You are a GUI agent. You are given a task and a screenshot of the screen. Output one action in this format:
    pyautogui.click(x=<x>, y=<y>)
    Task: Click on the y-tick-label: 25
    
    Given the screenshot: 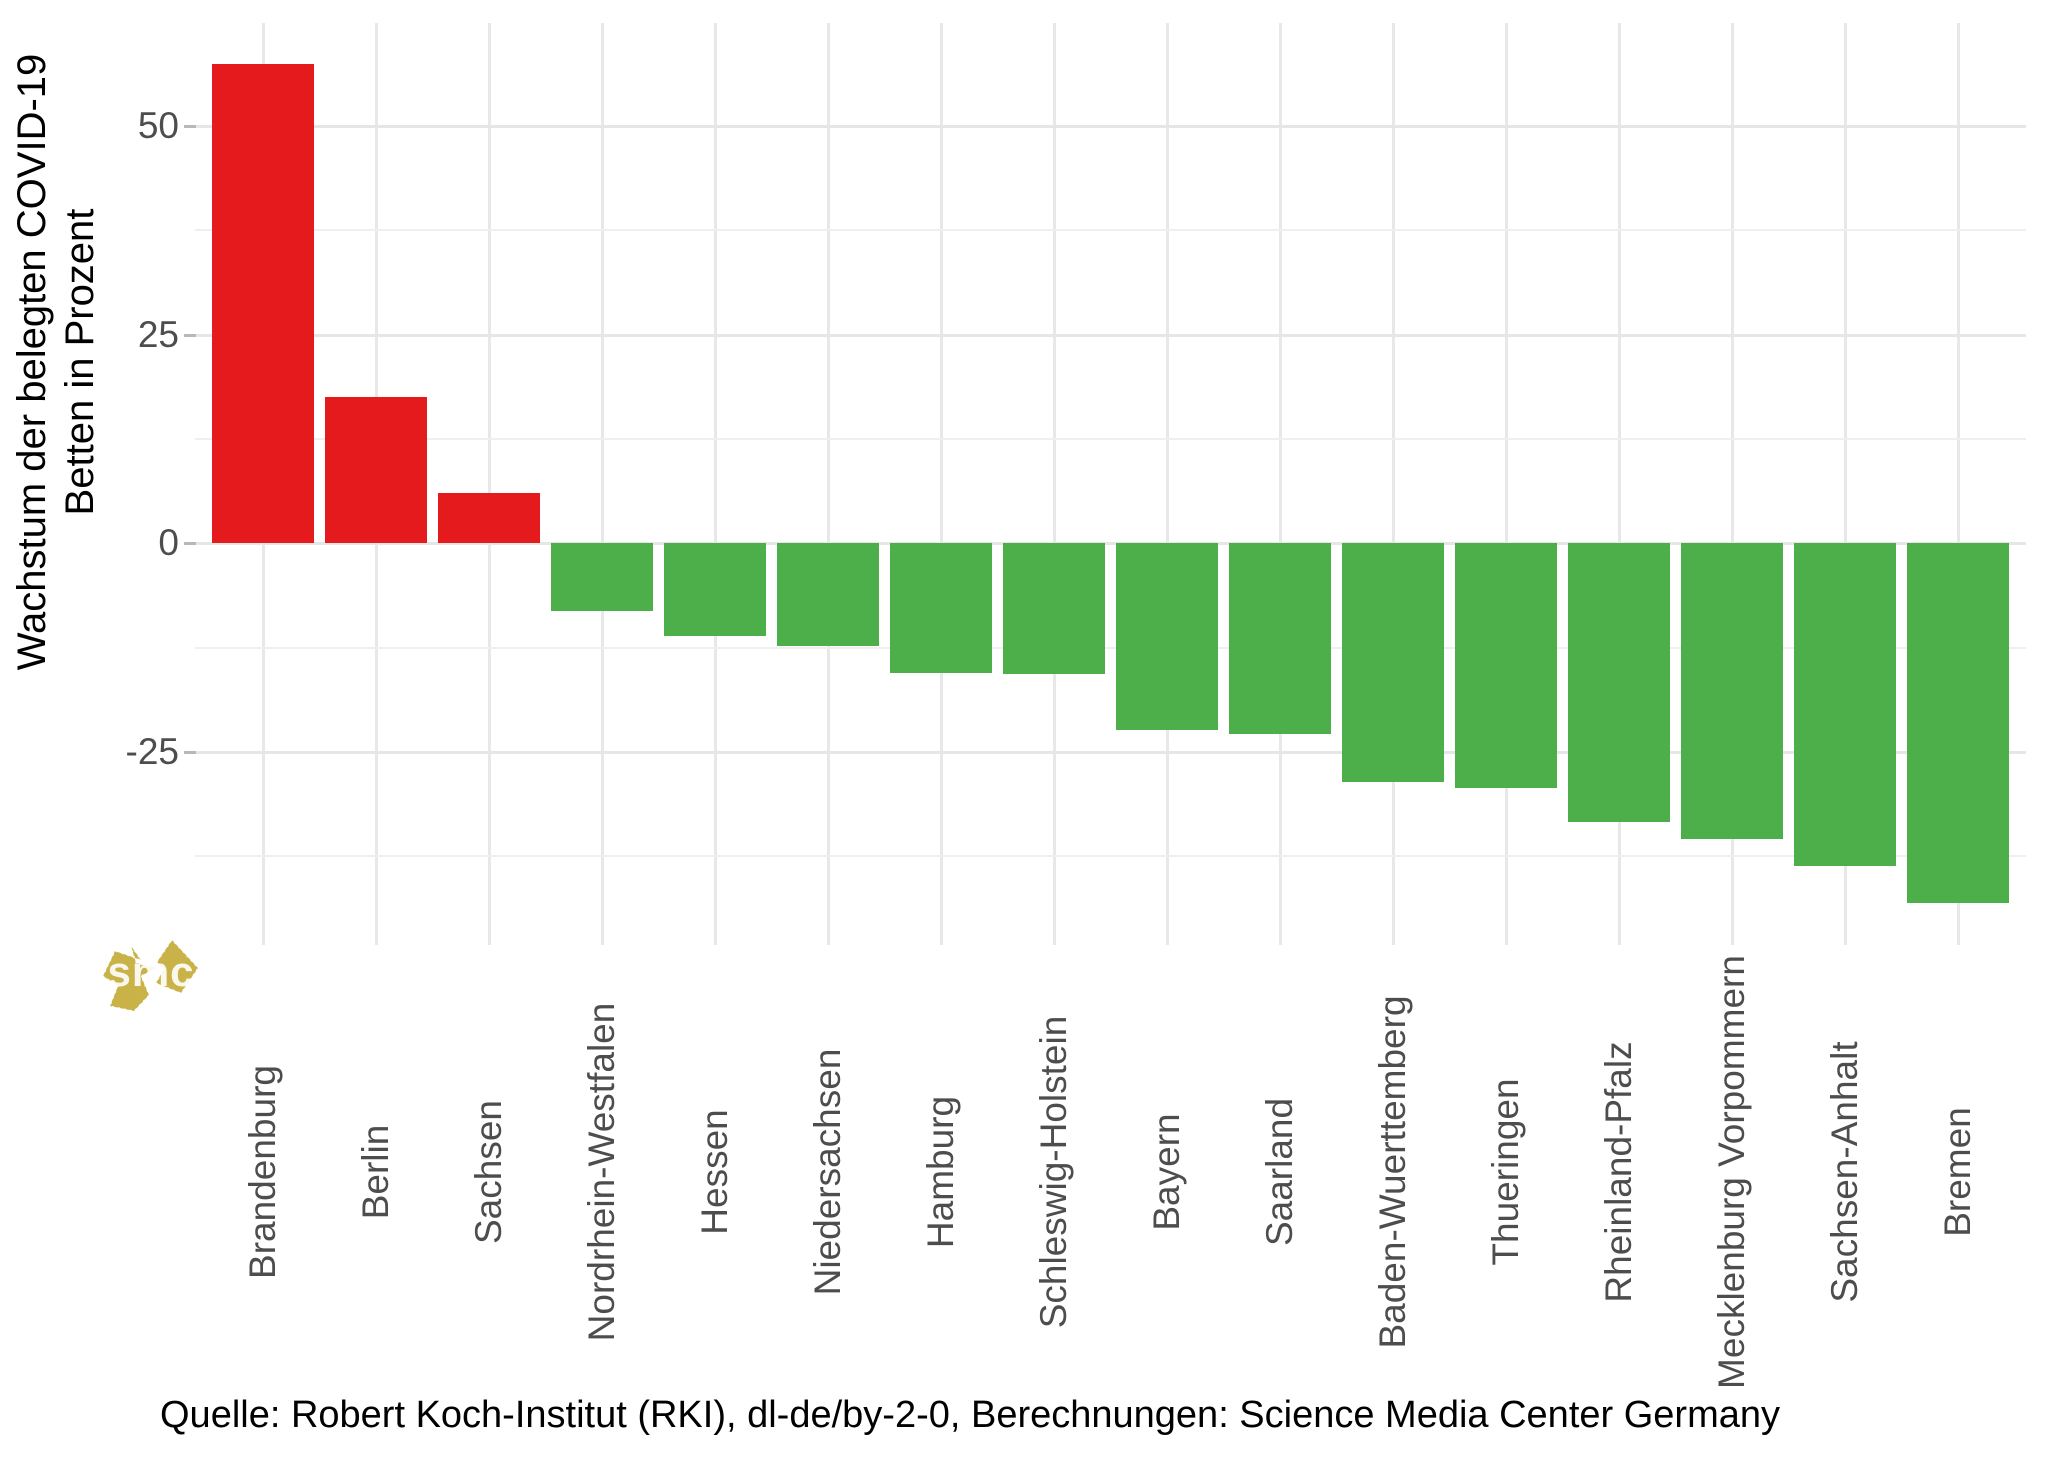 What is the action you would take?
    pyautogui.click(x=158, y=334)
    